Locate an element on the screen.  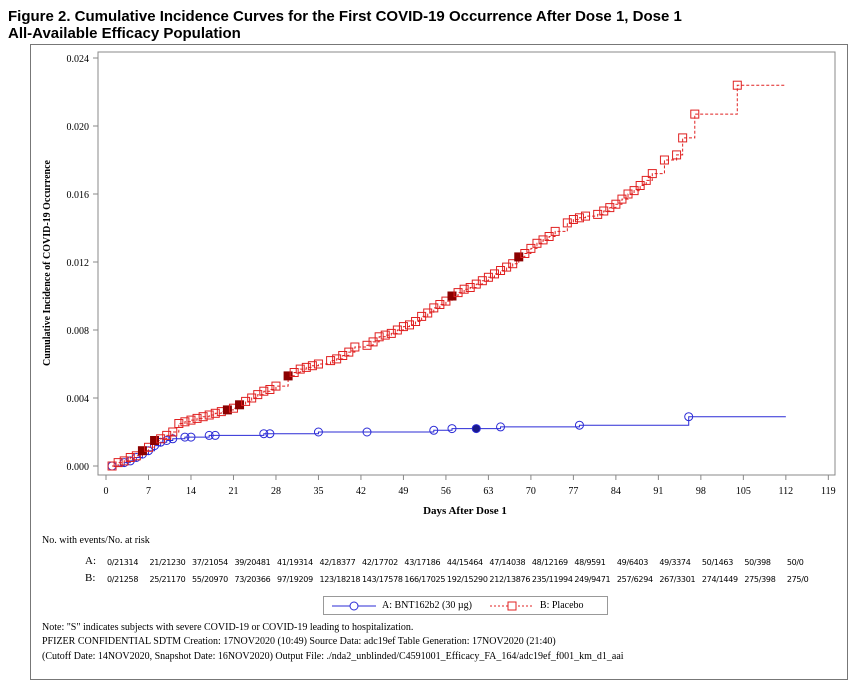
x-tick-label: 98 is located at coordinates (701, 491).